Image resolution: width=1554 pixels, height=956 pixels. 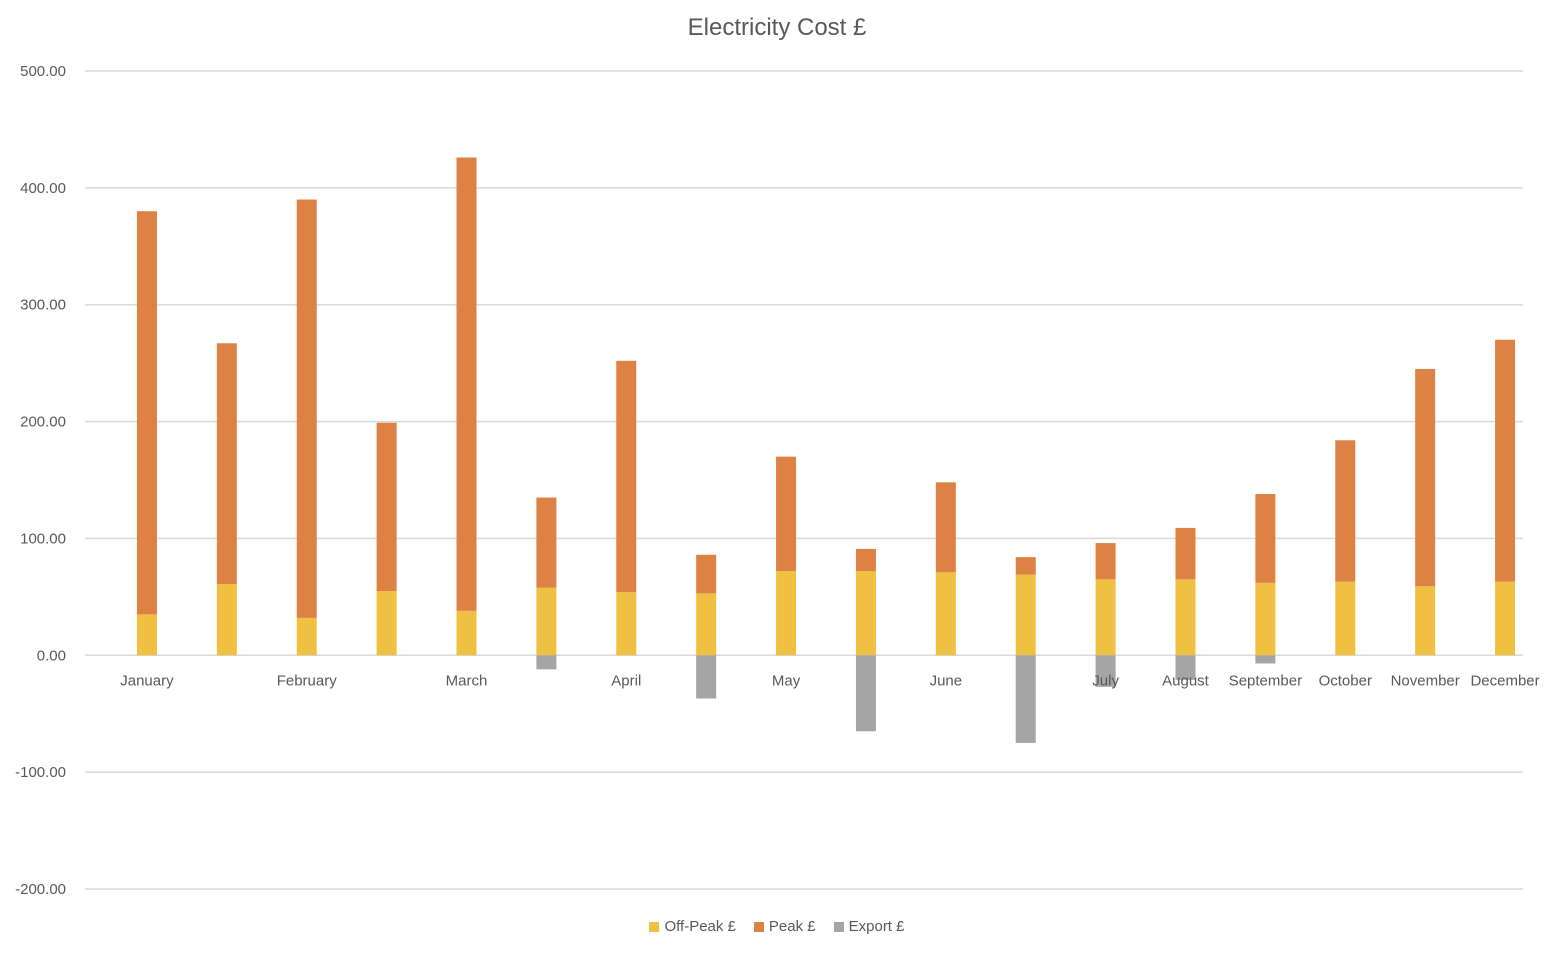 What do you see at coordinates (654, 926) in the screenshot?
I see `legend-swatch-off-peak` at bounding box center [654, 926].